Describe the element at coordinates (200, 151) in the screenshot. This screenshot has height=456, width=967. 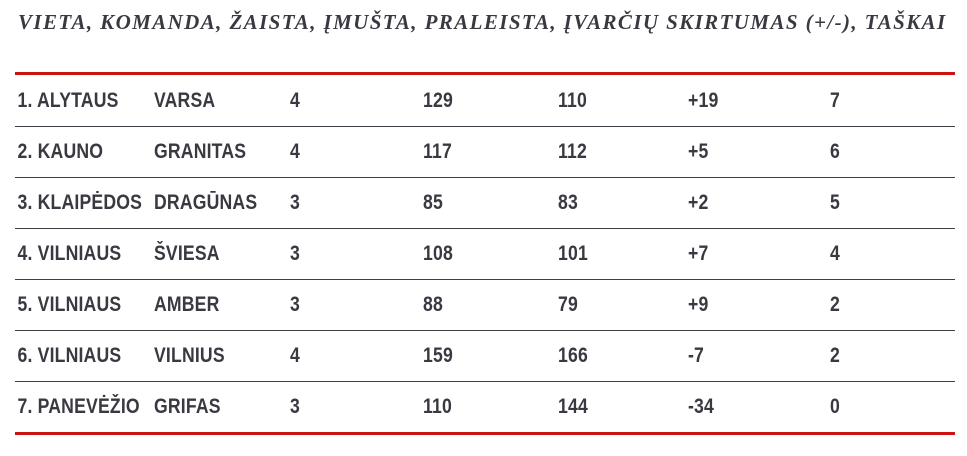
I see `cell-komanda: GRANITAS` at that location.